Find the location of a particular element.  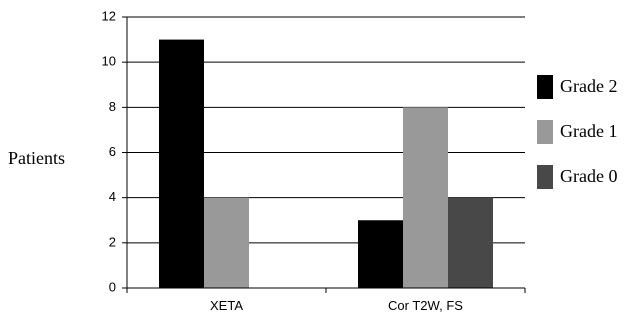

y-axis-label: Patients is located at coordinates (36, 158).